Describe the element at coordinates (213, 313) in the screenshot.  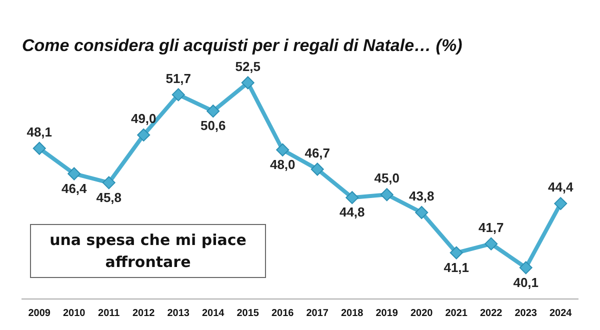
I see `x-tick-label: 2014` at that location.